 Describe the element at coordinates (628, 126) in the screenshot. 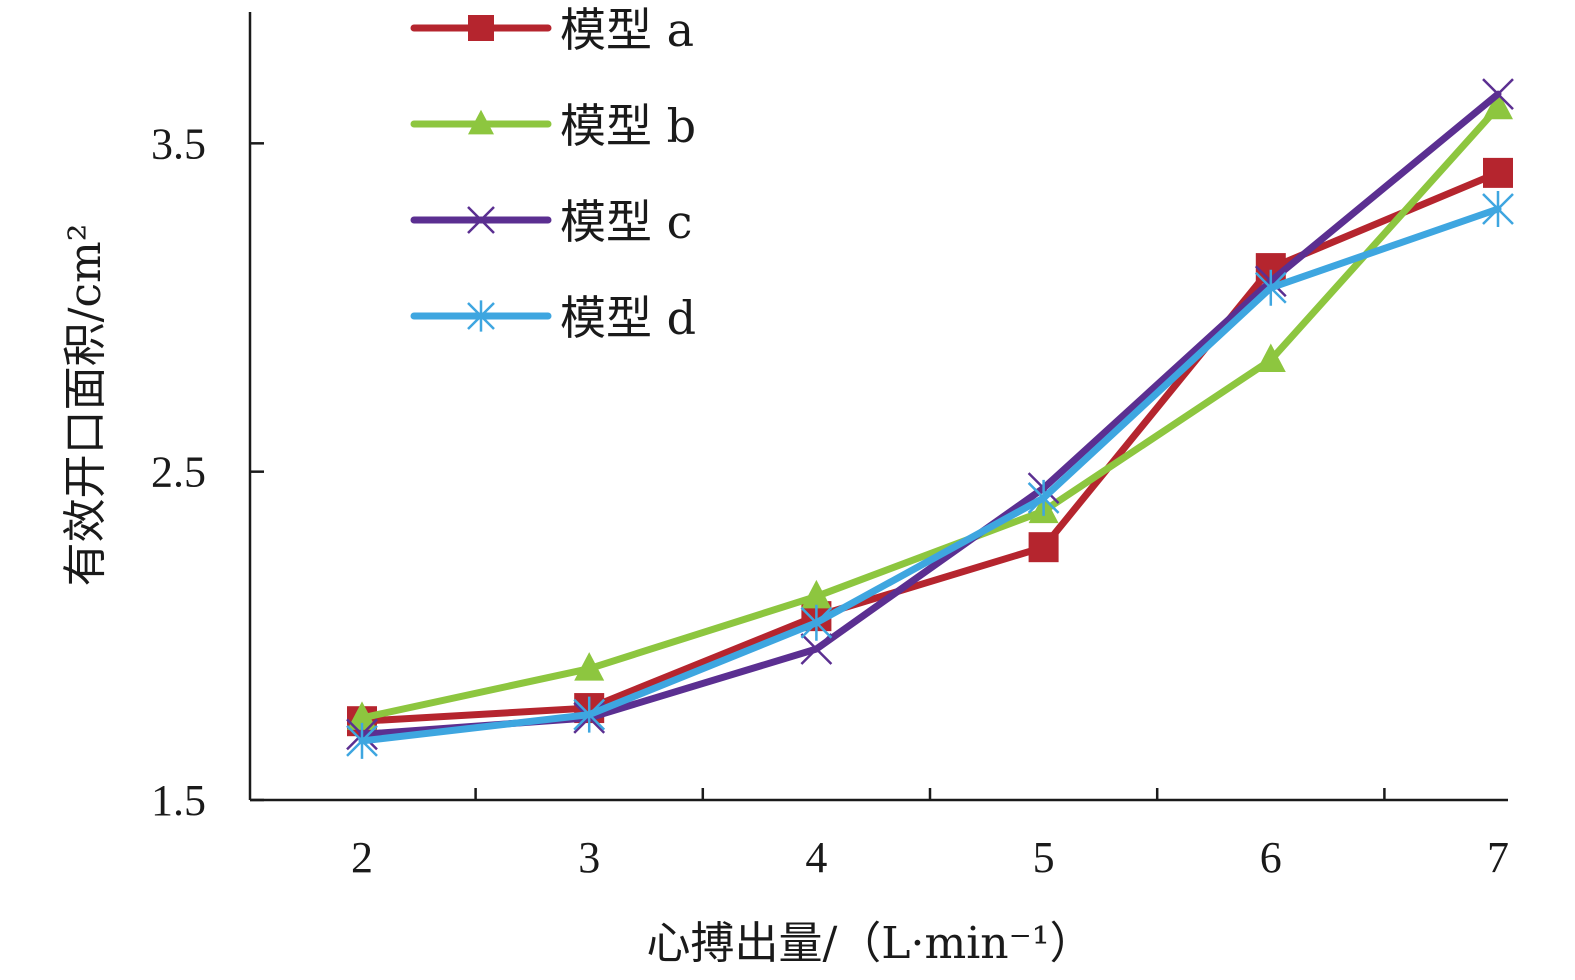

I see `legend-label: 模型 b` at that location.